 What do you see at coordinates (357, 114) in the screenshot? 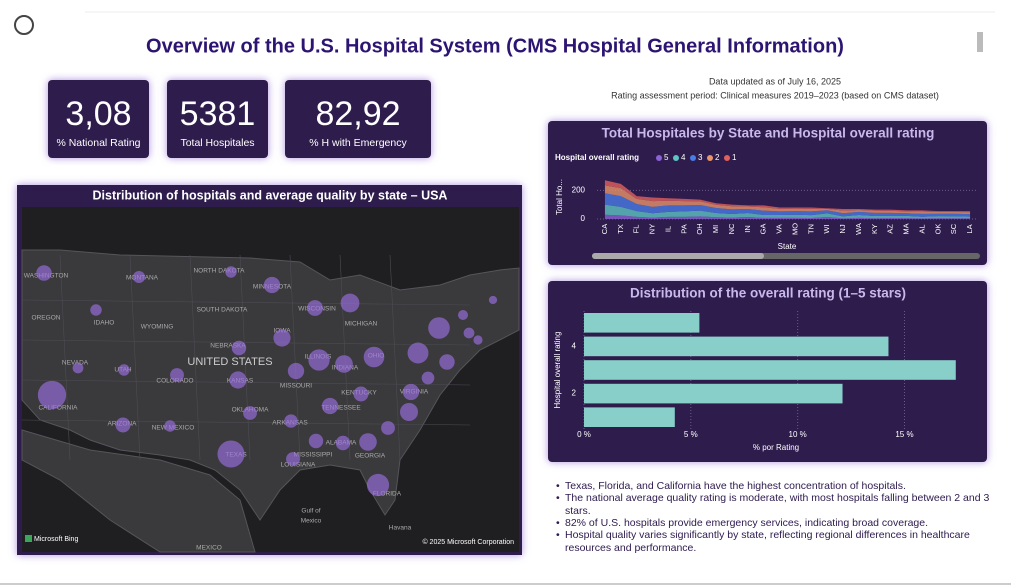
I see `kpi-value: 82,92` at bounding box center [357, 114].